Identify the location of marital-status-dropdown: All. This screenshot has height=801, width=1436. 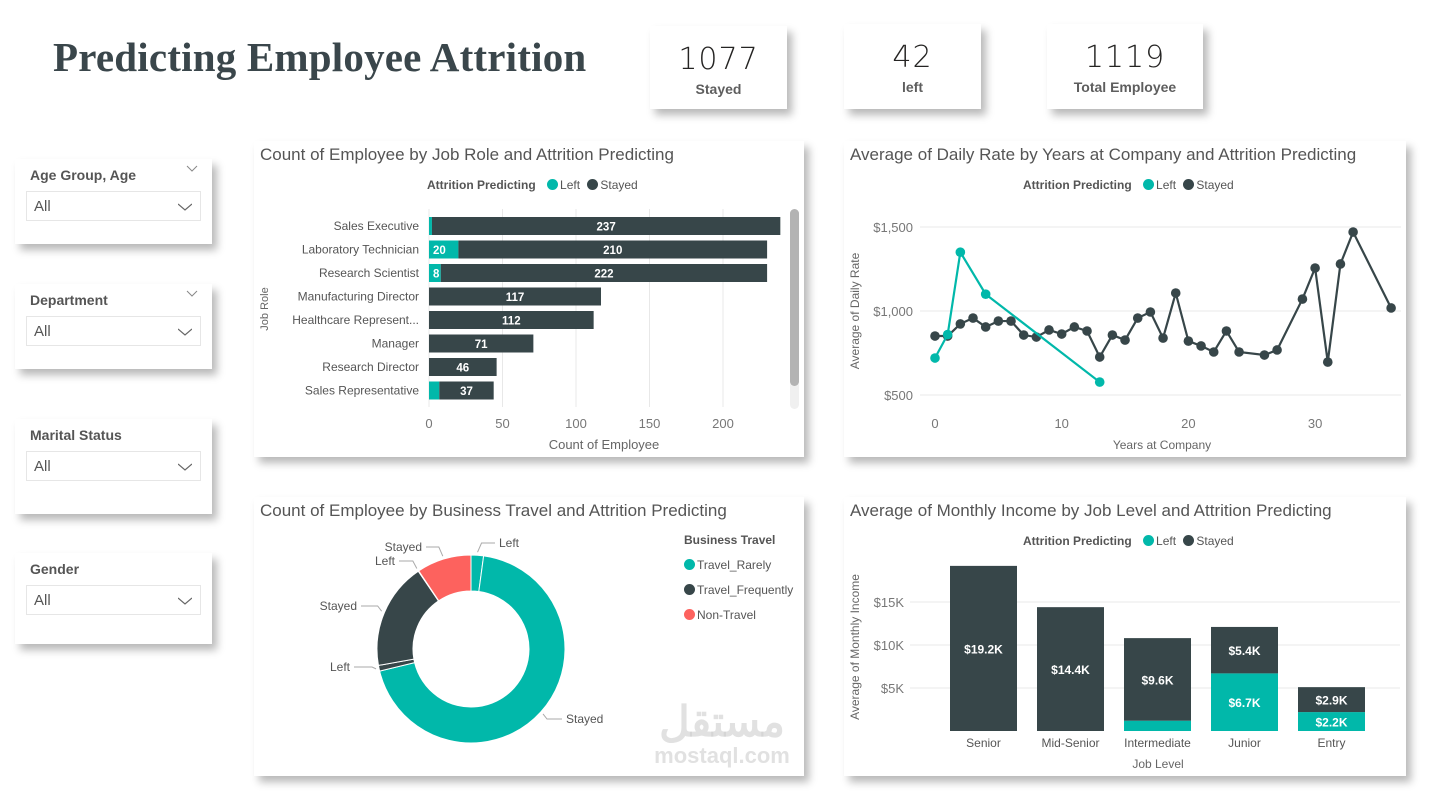
(113, 466).